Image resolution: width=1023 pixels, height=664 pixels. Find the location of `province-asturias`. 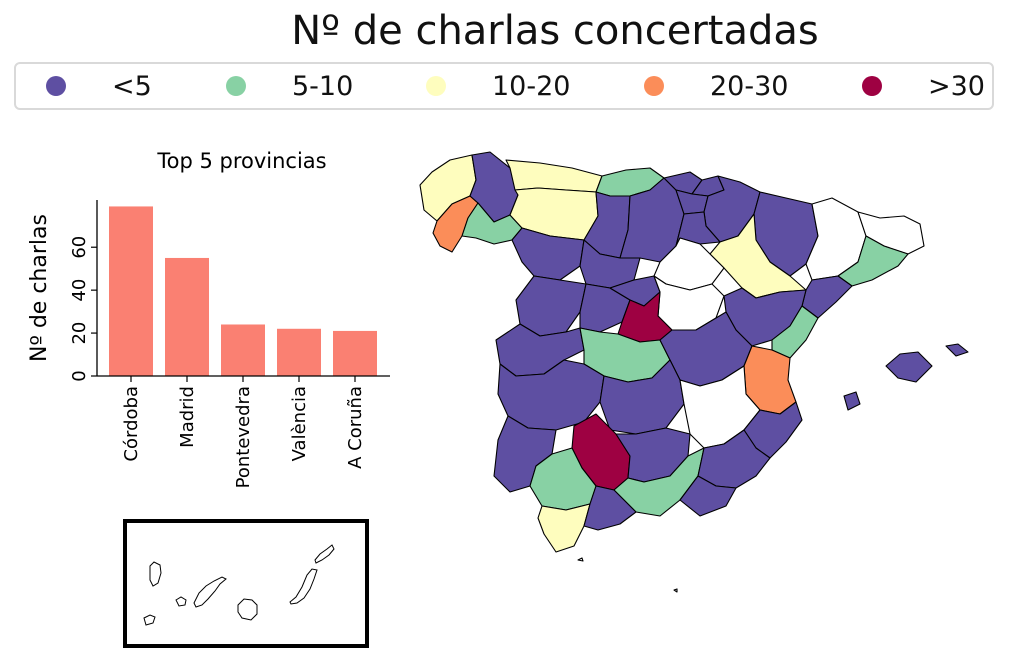

province-asturias is located at coordinates (554, 176).